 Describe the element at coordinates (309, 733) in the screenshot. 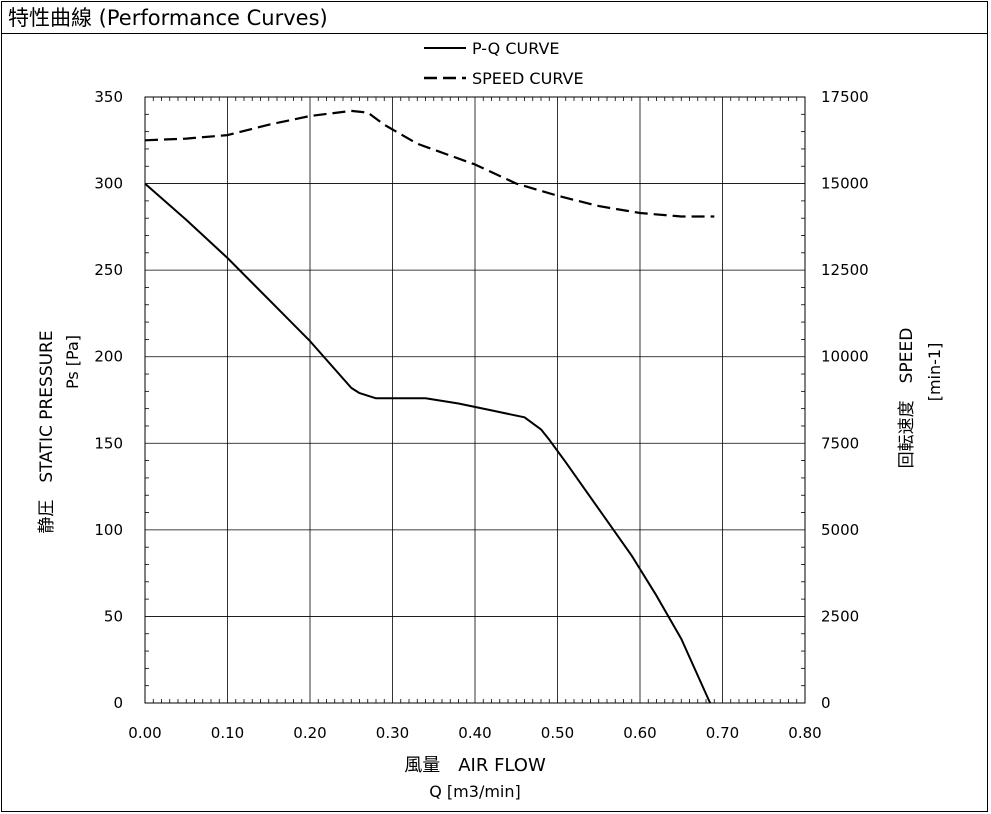

I see `x-tick-label: 0.20` at that location.